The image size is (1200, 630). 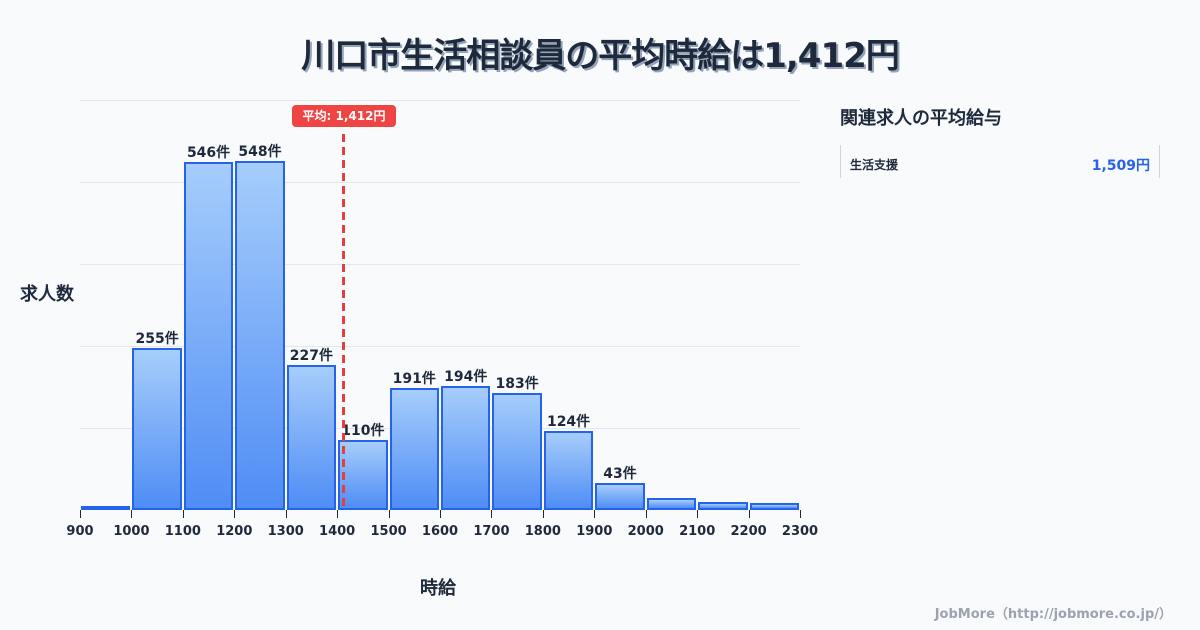 I want to click on bar-value-label: 191件, so click(x=414, y=379).